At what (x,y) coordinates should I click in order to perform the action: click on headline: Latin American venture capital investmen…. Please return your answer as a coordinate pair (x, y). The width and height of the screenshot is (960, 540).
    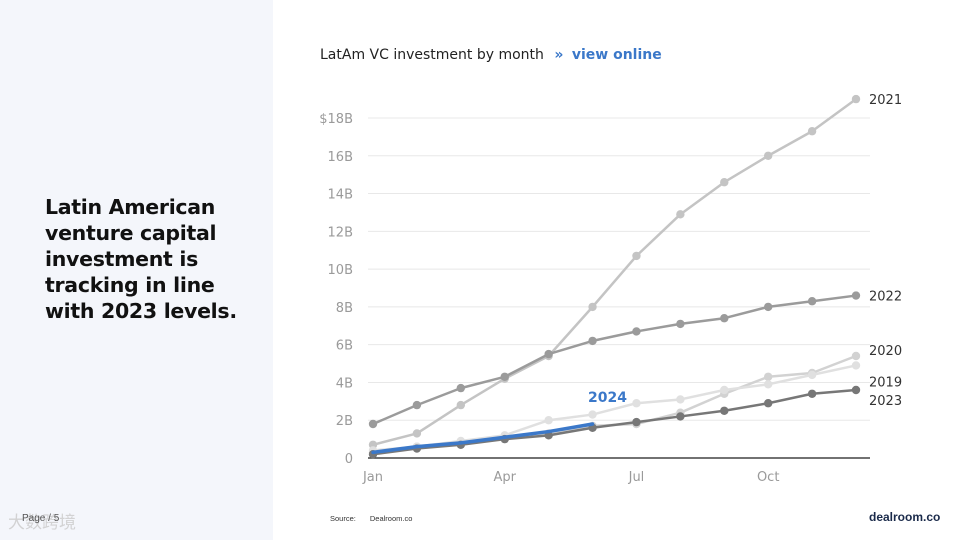
    Looking at the image, I should click on (141, 259).